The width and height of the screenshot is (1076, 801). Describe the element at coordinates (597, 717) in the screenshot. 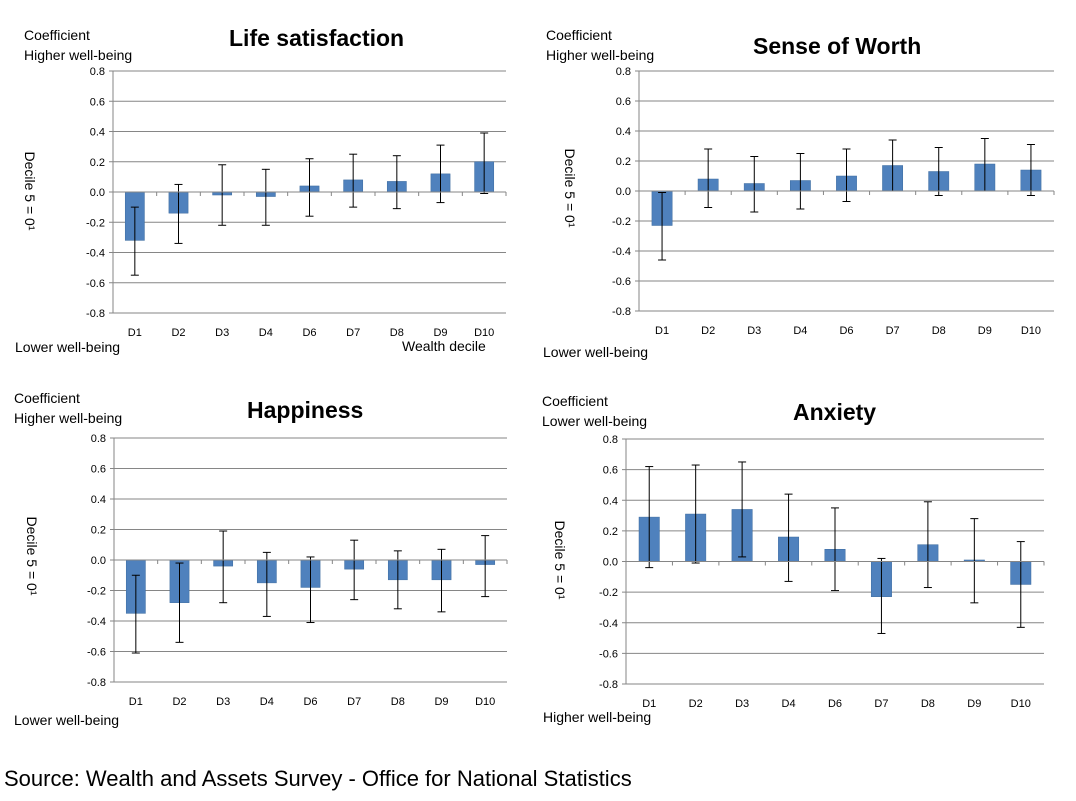

I see `bottom-wellbeing-label: Higher well-being` at that location.